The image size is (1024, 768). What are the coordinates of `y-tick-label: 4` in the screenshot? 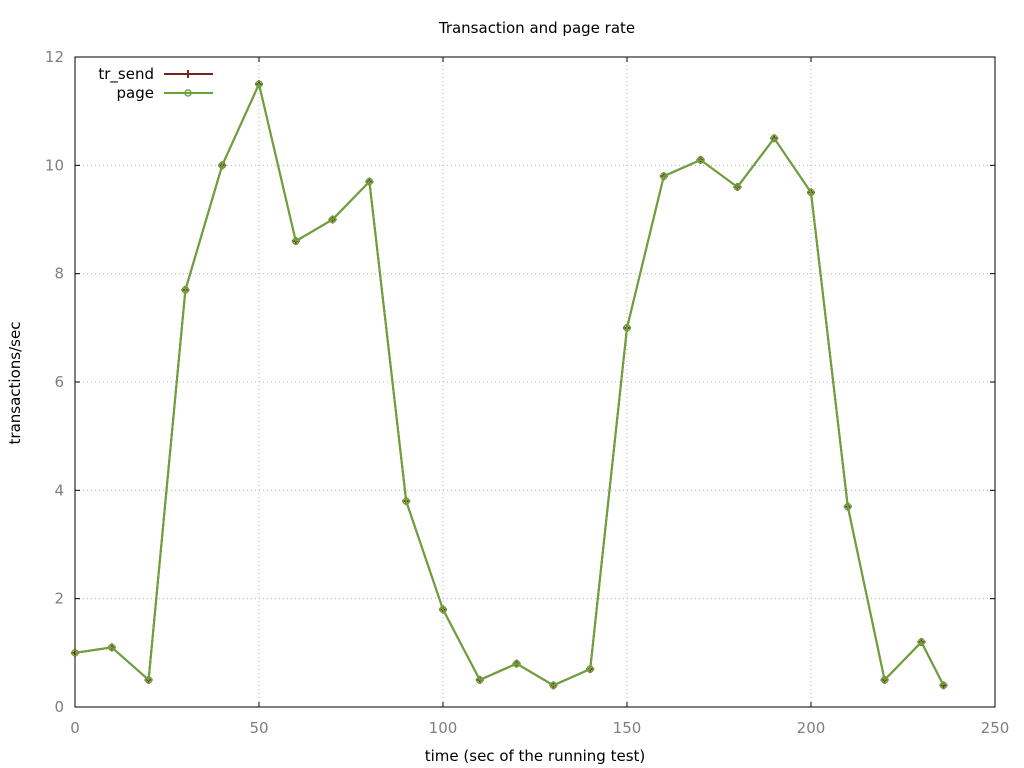 It's located at (59, 490).